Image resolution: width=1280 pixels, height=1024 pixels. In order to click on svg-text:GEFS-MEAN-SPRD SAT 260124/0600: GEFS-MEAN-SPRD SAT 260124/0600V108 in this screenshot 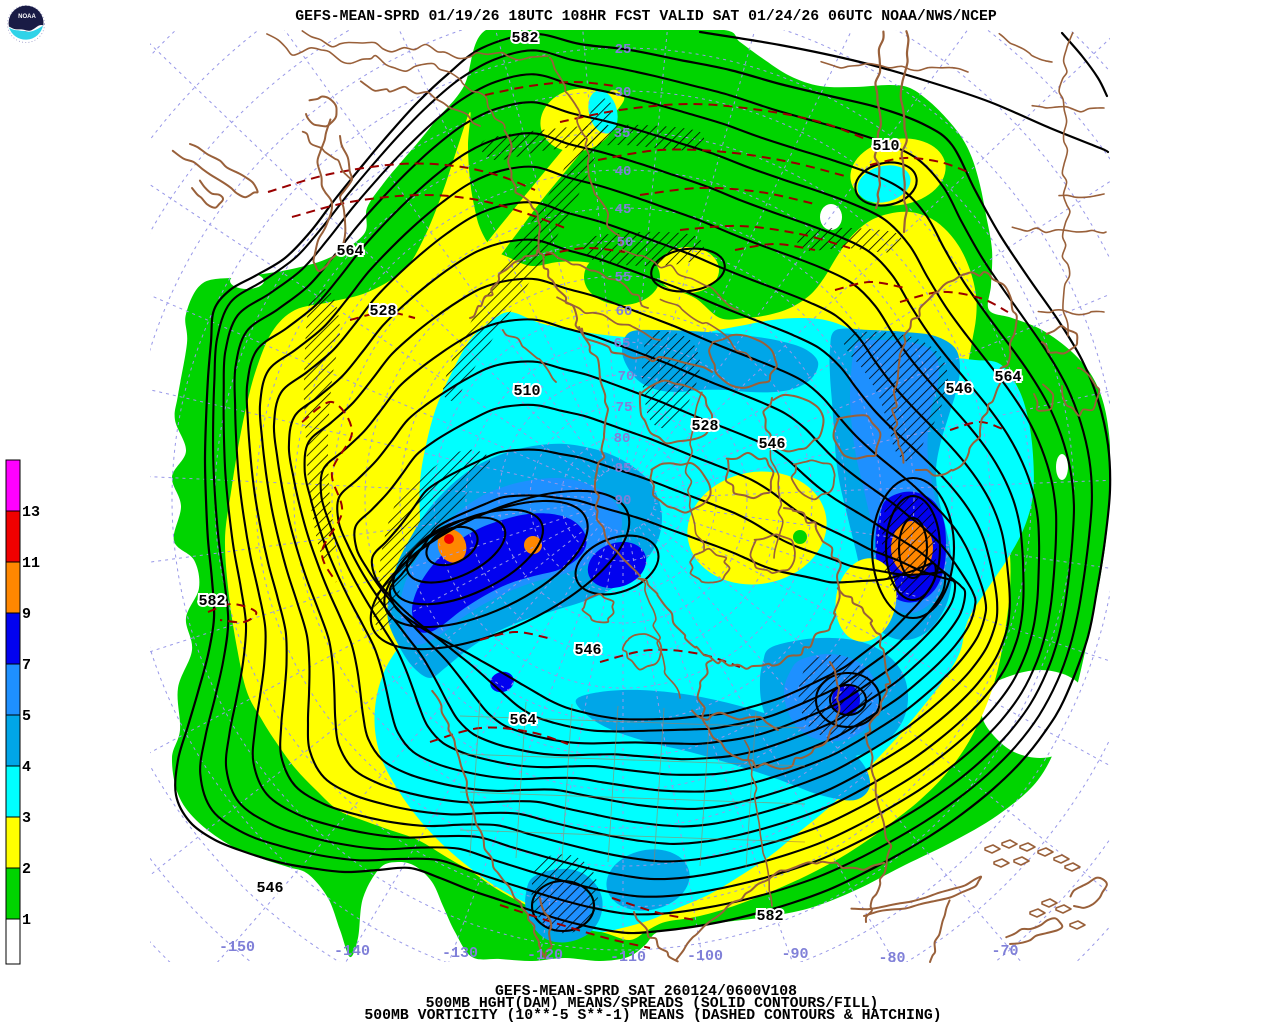, I will do `click(646, 992)`.